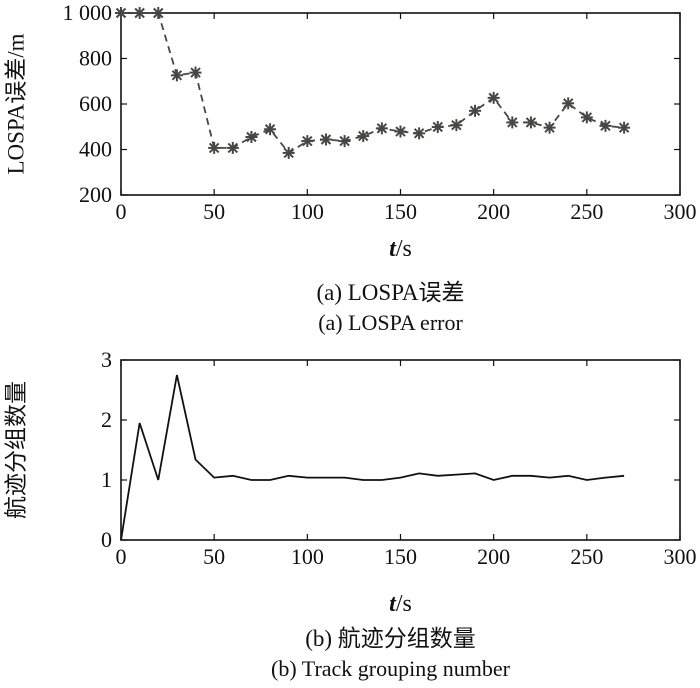  Describe the element at coordinates (15, 103) in the screenshot. I see `y-axis-label: LOSPA误差/m` at that location.